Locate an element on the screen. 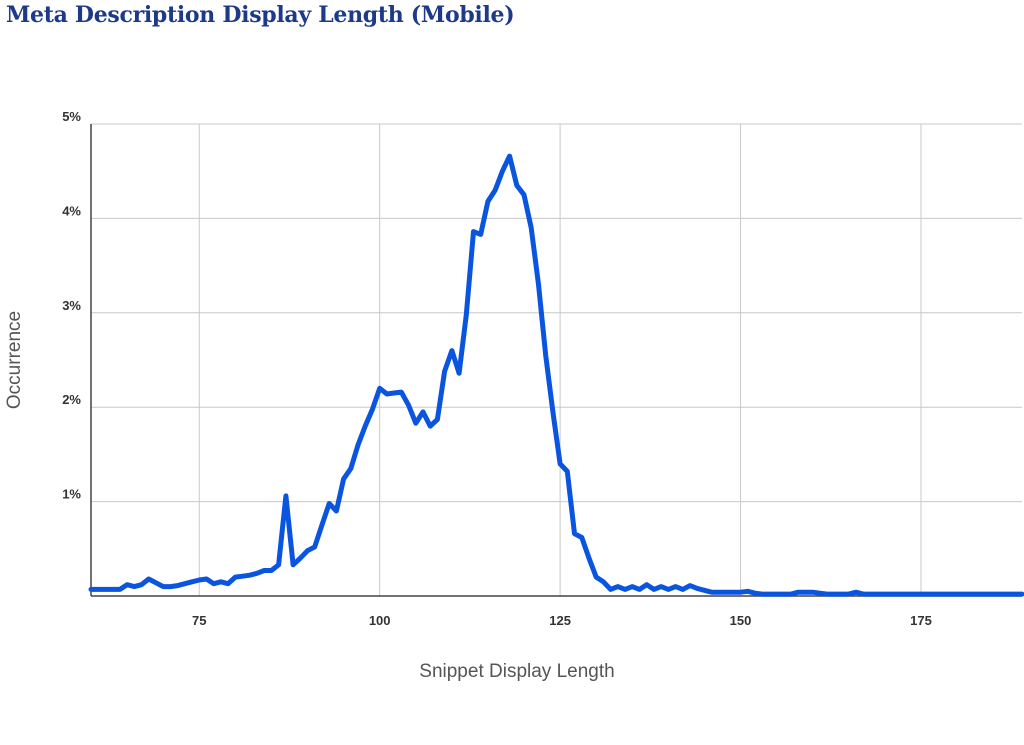 This screenshot has width=1024, height=745. x-tick-label: 75 is located at coordinates (199, 620).